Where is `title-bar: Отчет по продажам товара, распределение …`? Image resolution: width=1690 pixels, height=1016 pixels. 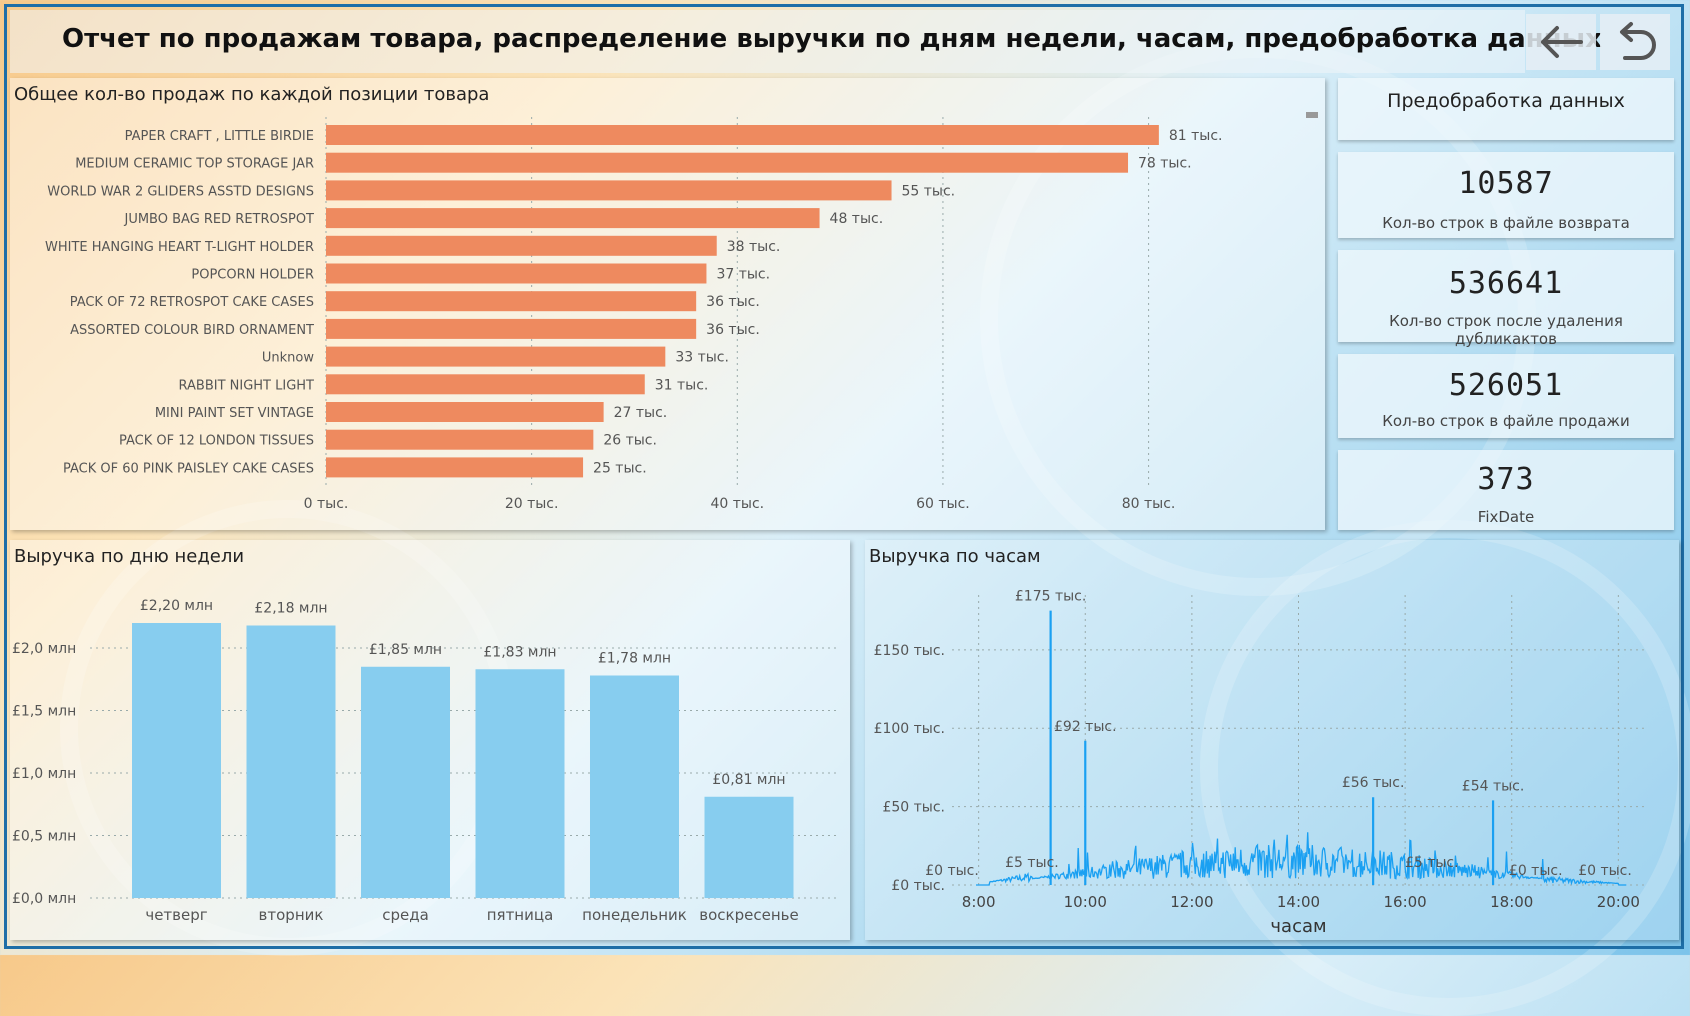
title-bar: Отчет по продажам товара, распределение … is located at coordinates (806, 41).